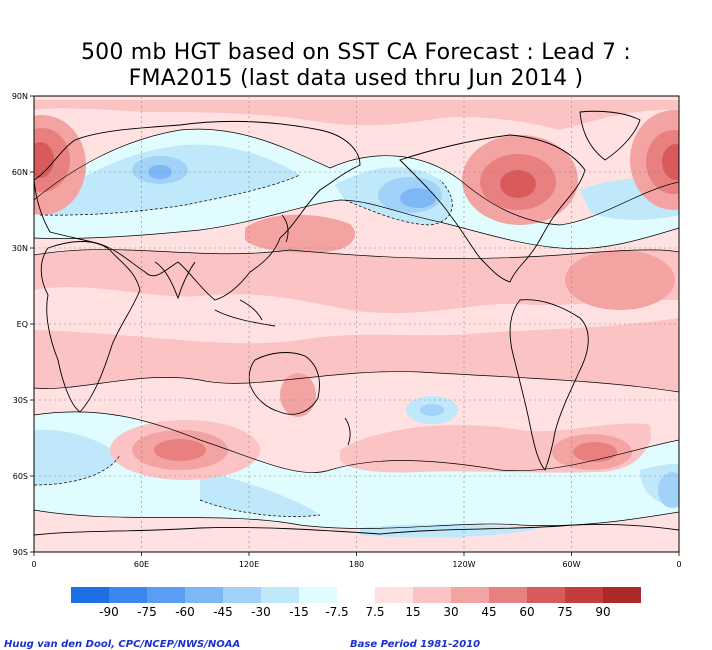  What do you see at coordinates (412, 612) in the screenshot?
I see `colorbar-tick-label: 15` at bounding box center [412, 612].